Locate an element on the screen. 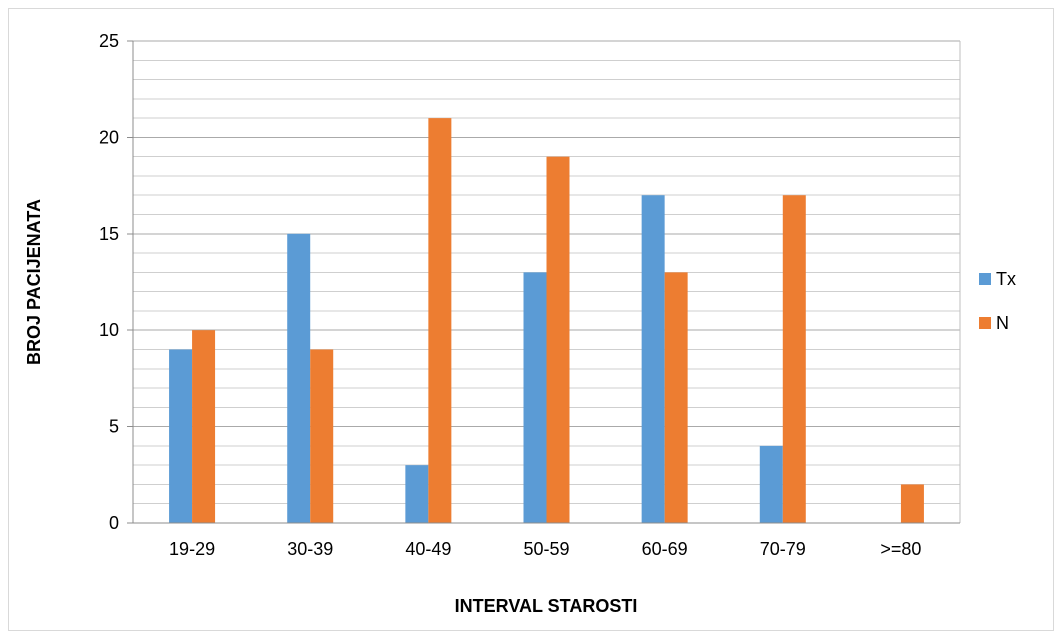 The image size is (1064, 641). x-tick-label: >=80 is located at coordinates (900, 549).